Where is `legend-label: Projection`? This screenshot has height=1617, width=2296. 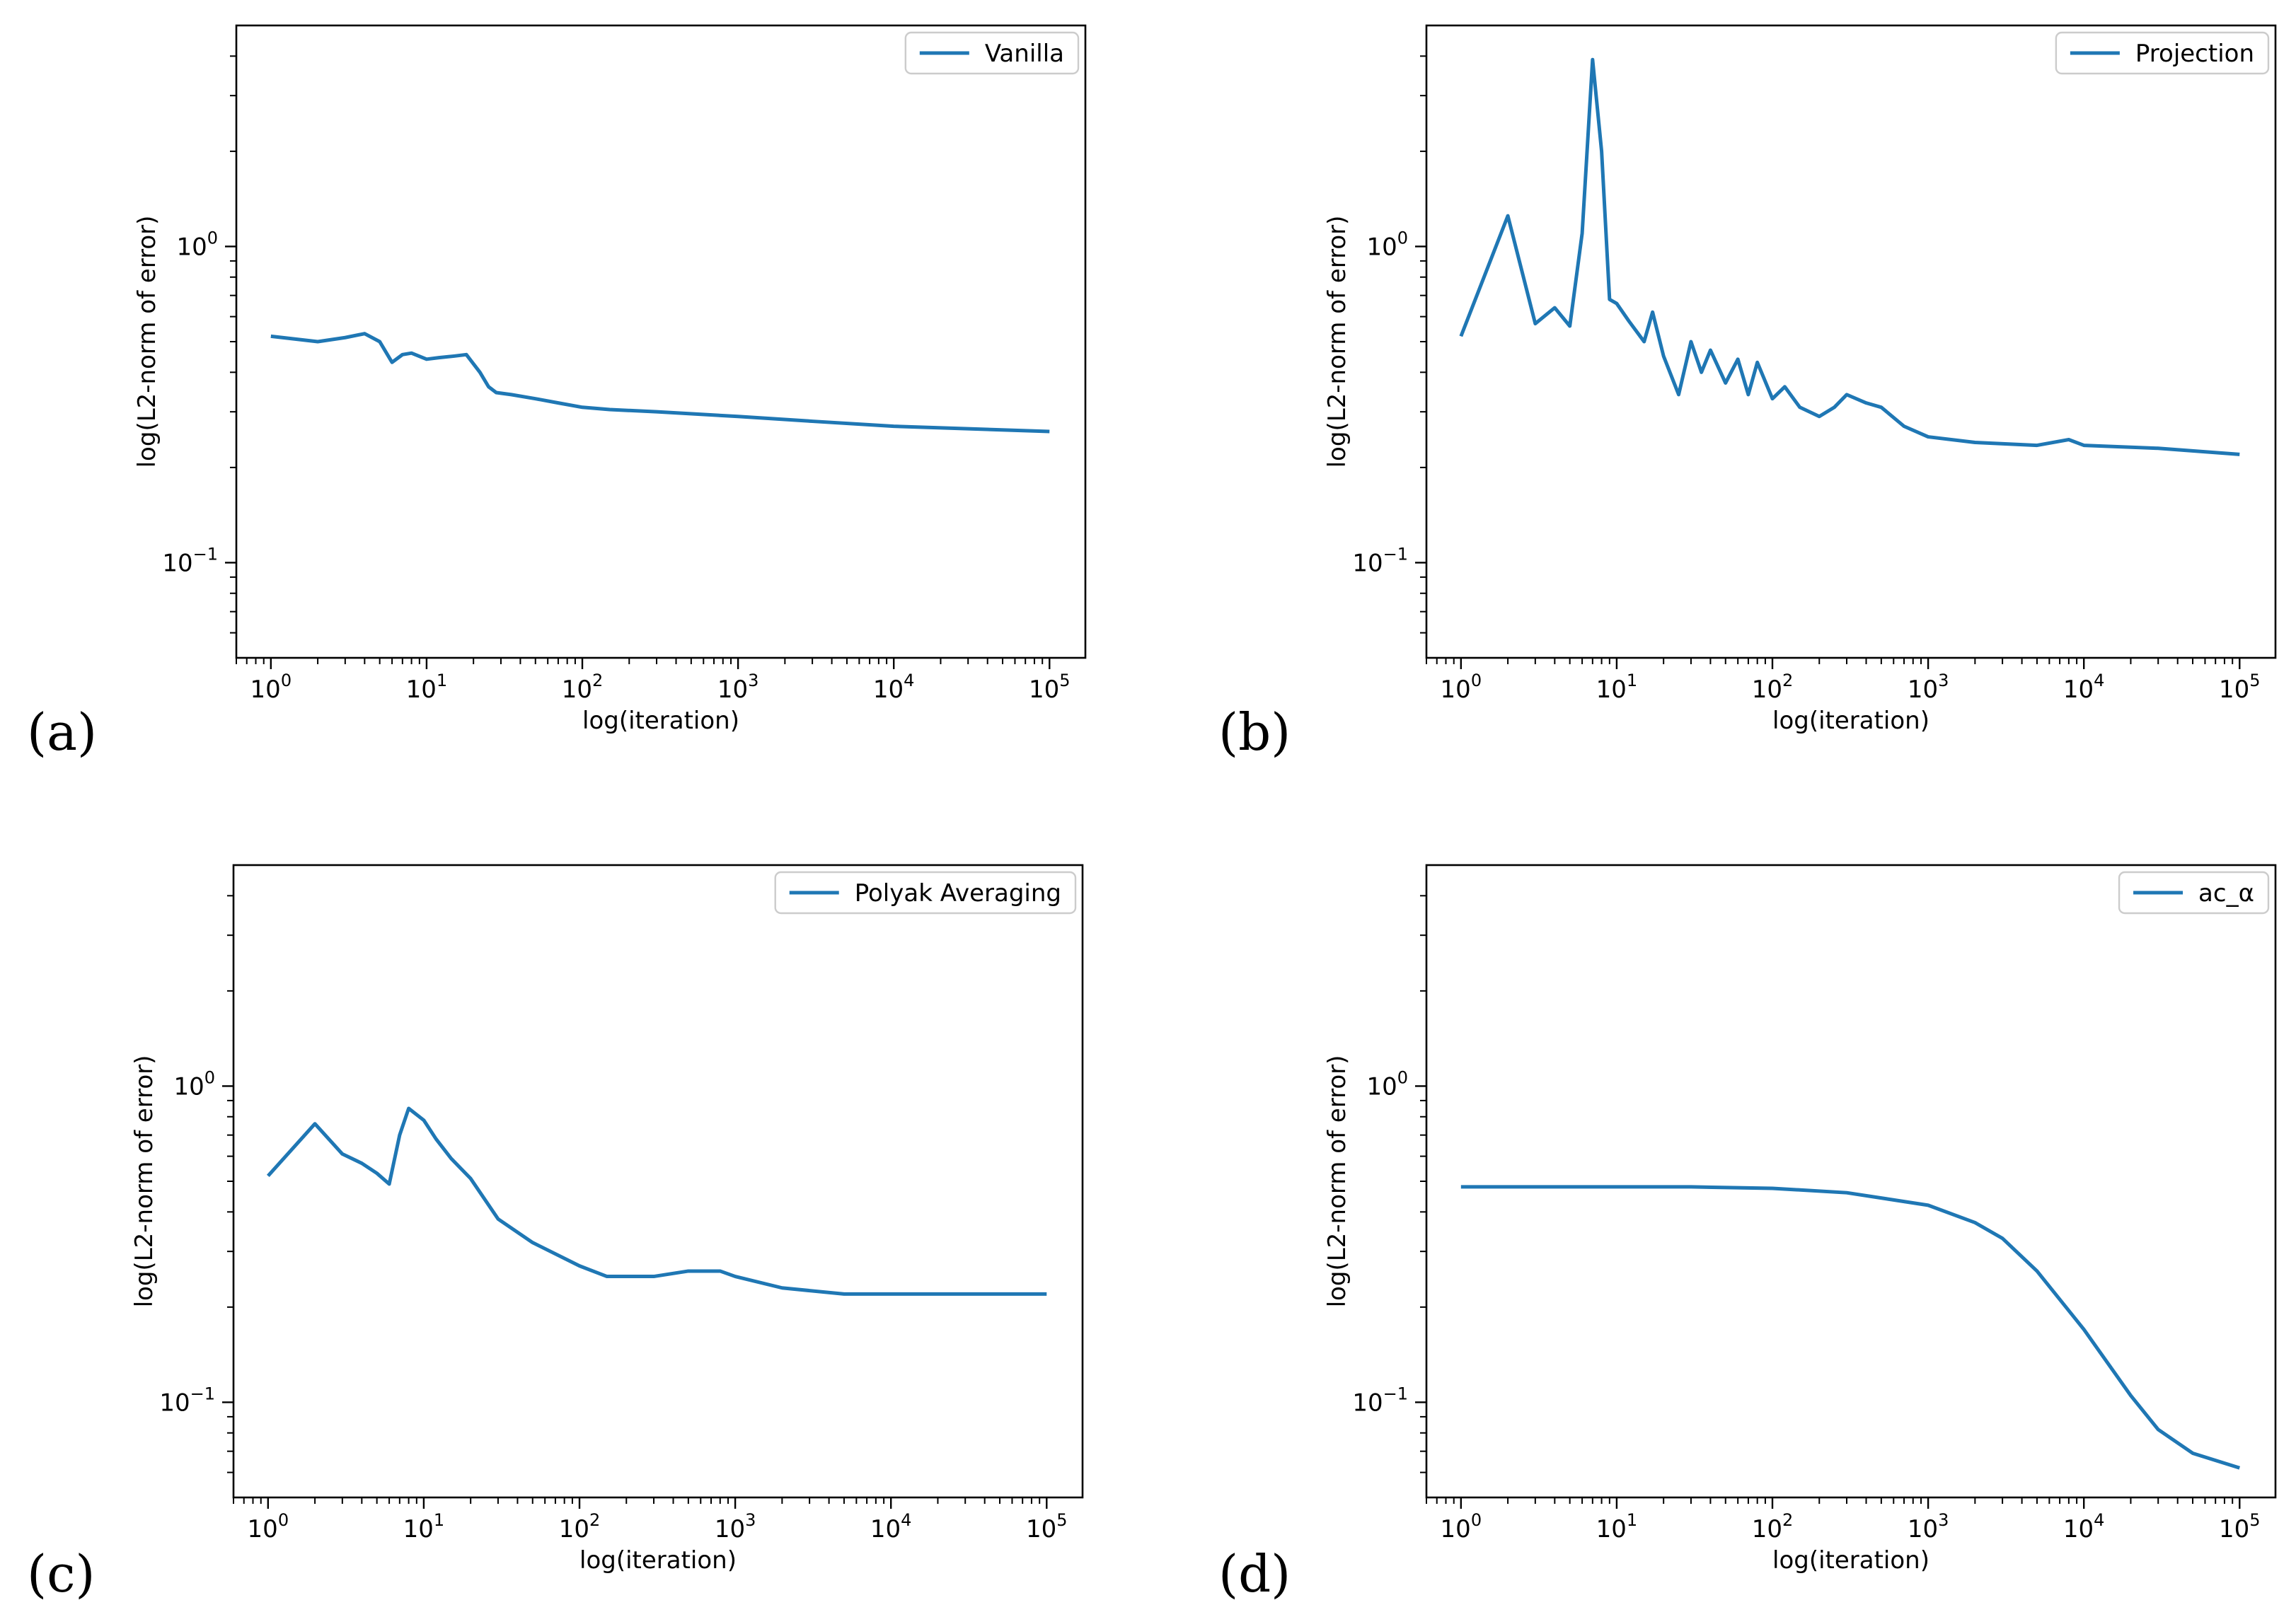 legend-label: Projection is located at coordinates (2194, 54).